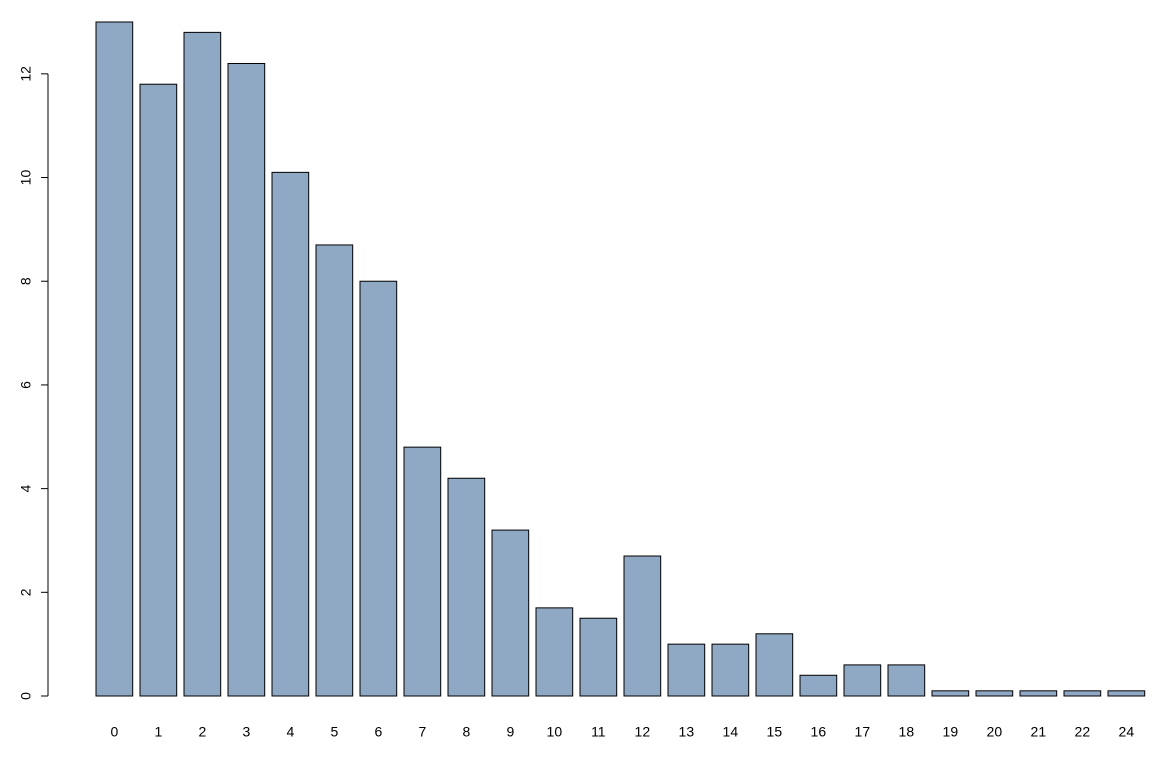 The width and height of the screenshot is (1166, 760). I want to click on x-tick-label: 4, so click(290, 732).